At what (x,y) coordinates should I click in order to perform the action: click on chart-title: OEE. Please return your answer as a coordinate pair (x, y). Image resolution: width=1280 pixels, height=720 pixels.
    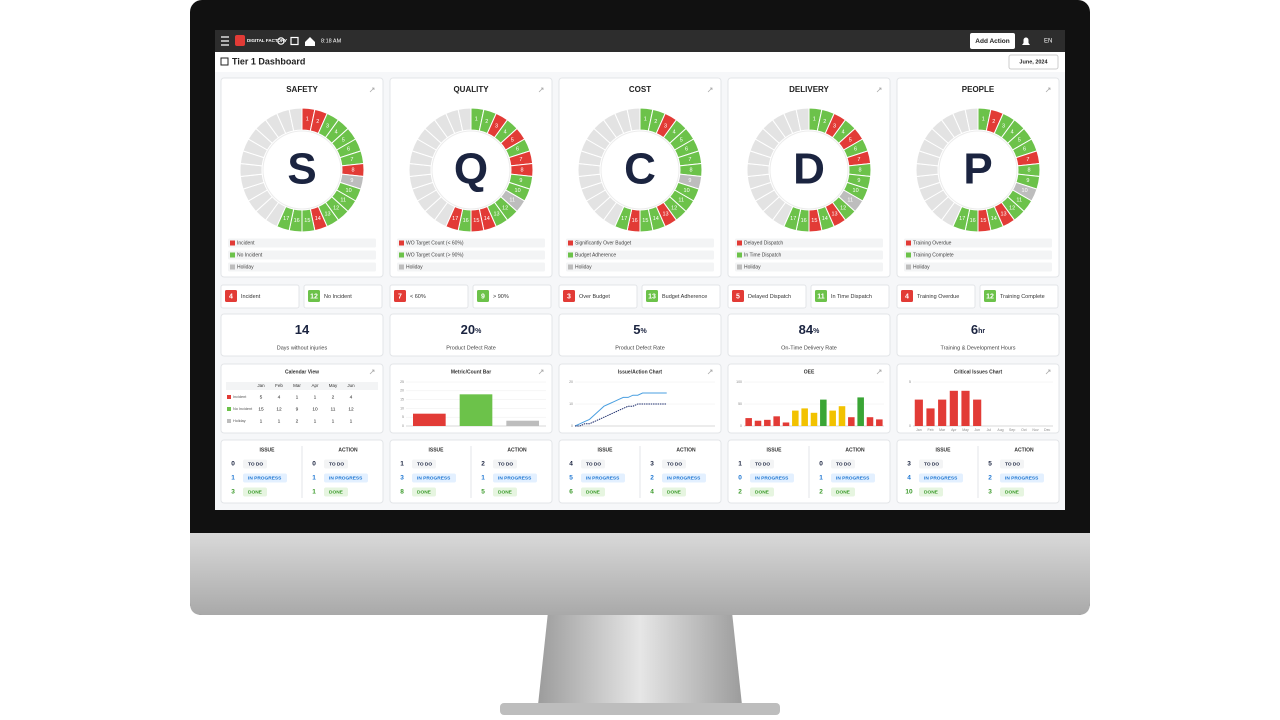
    Looking at the image, I should click on (809, 372).